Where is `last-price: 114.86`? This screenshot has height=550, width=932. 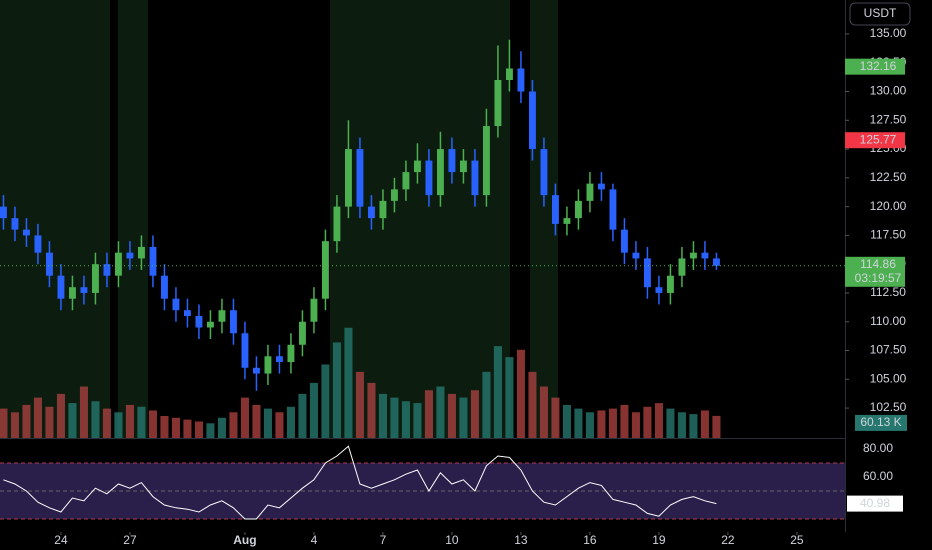
last-price: 114.86 is located at coordinates (878, 264).